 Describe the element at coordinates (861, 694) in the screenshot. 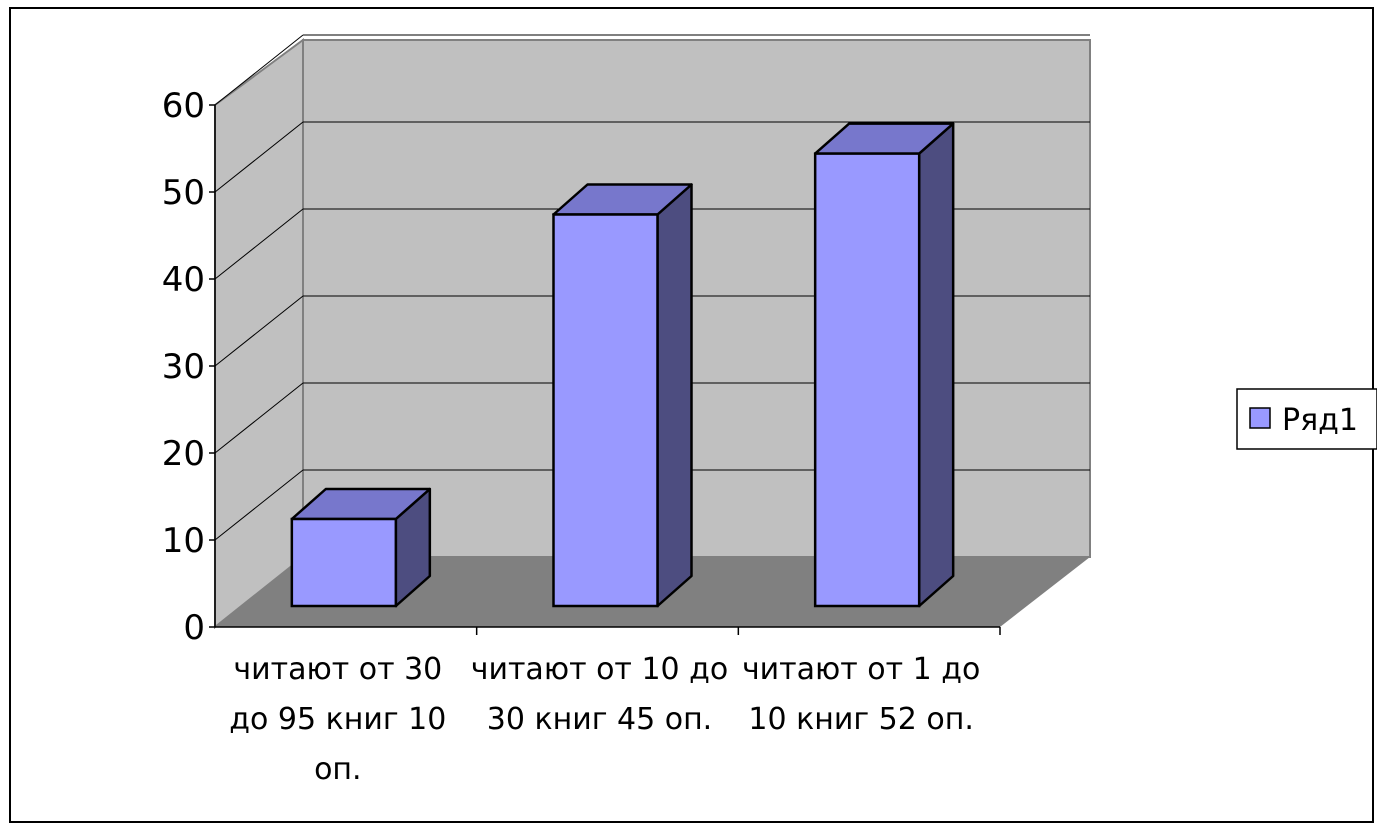

I see `x-tick-label: читают от 1 до 10 книг 52 оп.` at that location.